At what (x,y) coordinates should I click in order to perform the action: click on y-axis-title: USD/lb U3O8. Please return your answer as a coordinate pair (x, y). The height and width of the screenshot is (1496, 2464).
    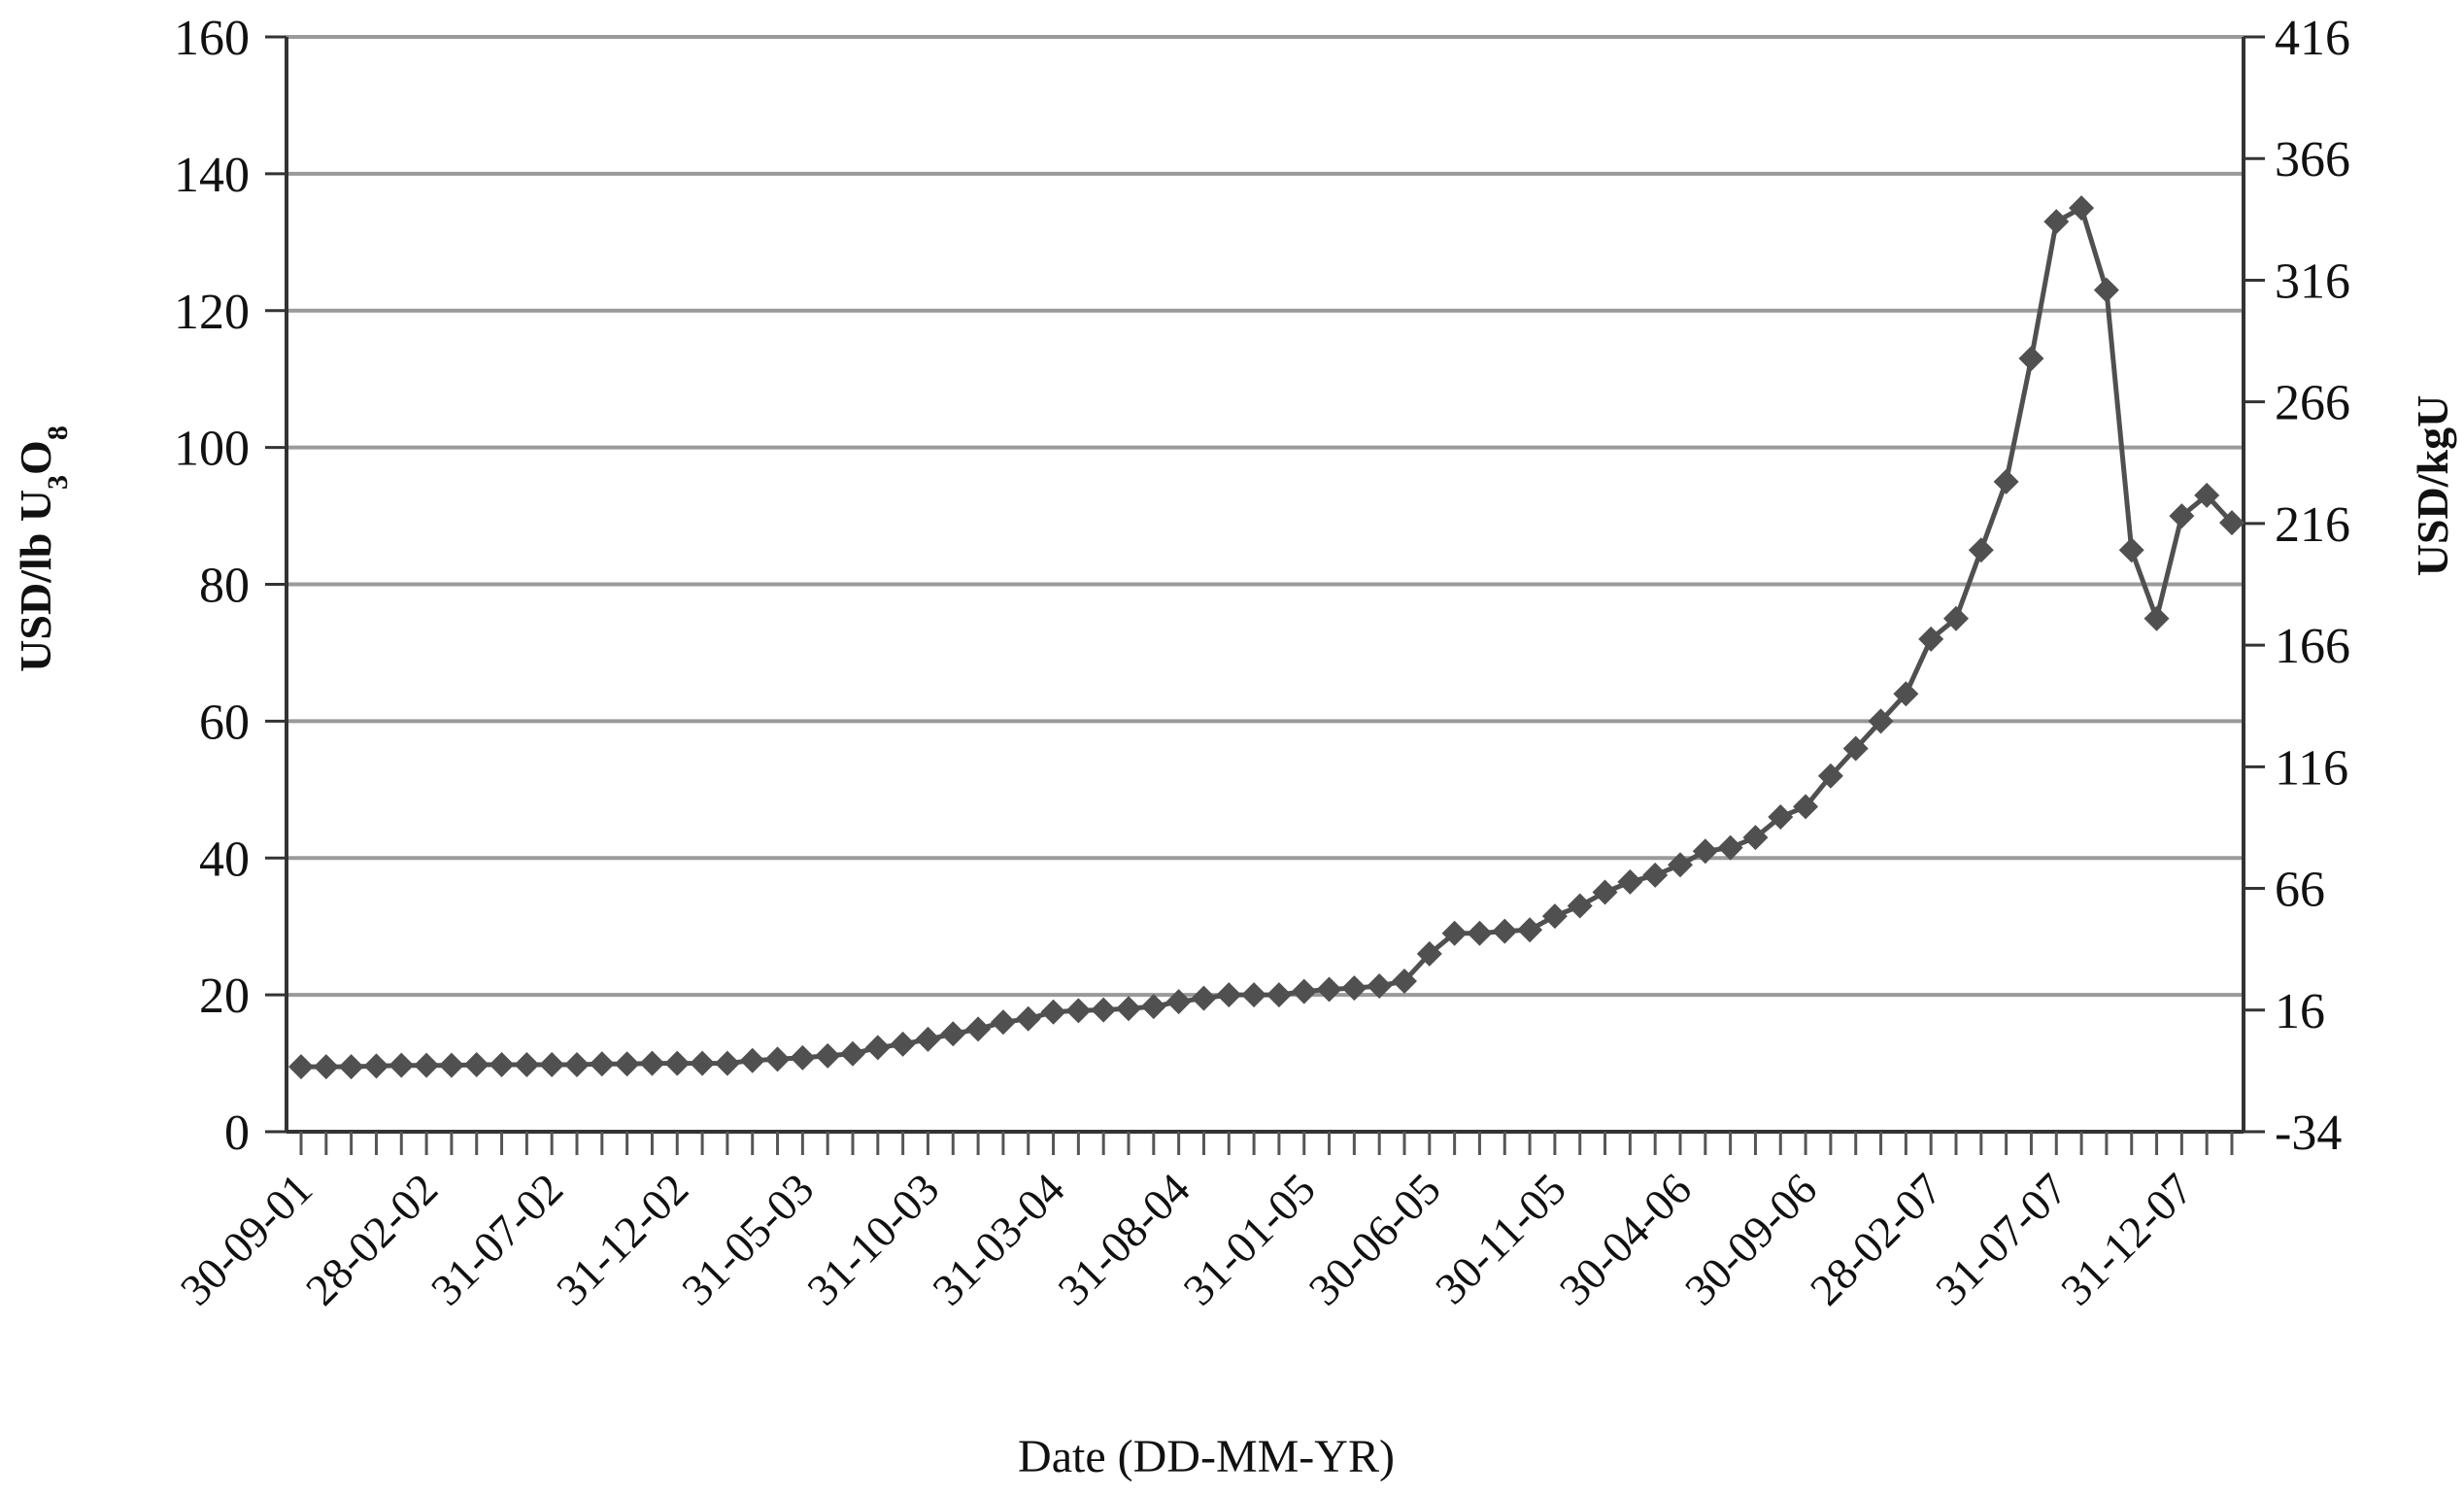
    Looking at the image, I should click on (42, 548).